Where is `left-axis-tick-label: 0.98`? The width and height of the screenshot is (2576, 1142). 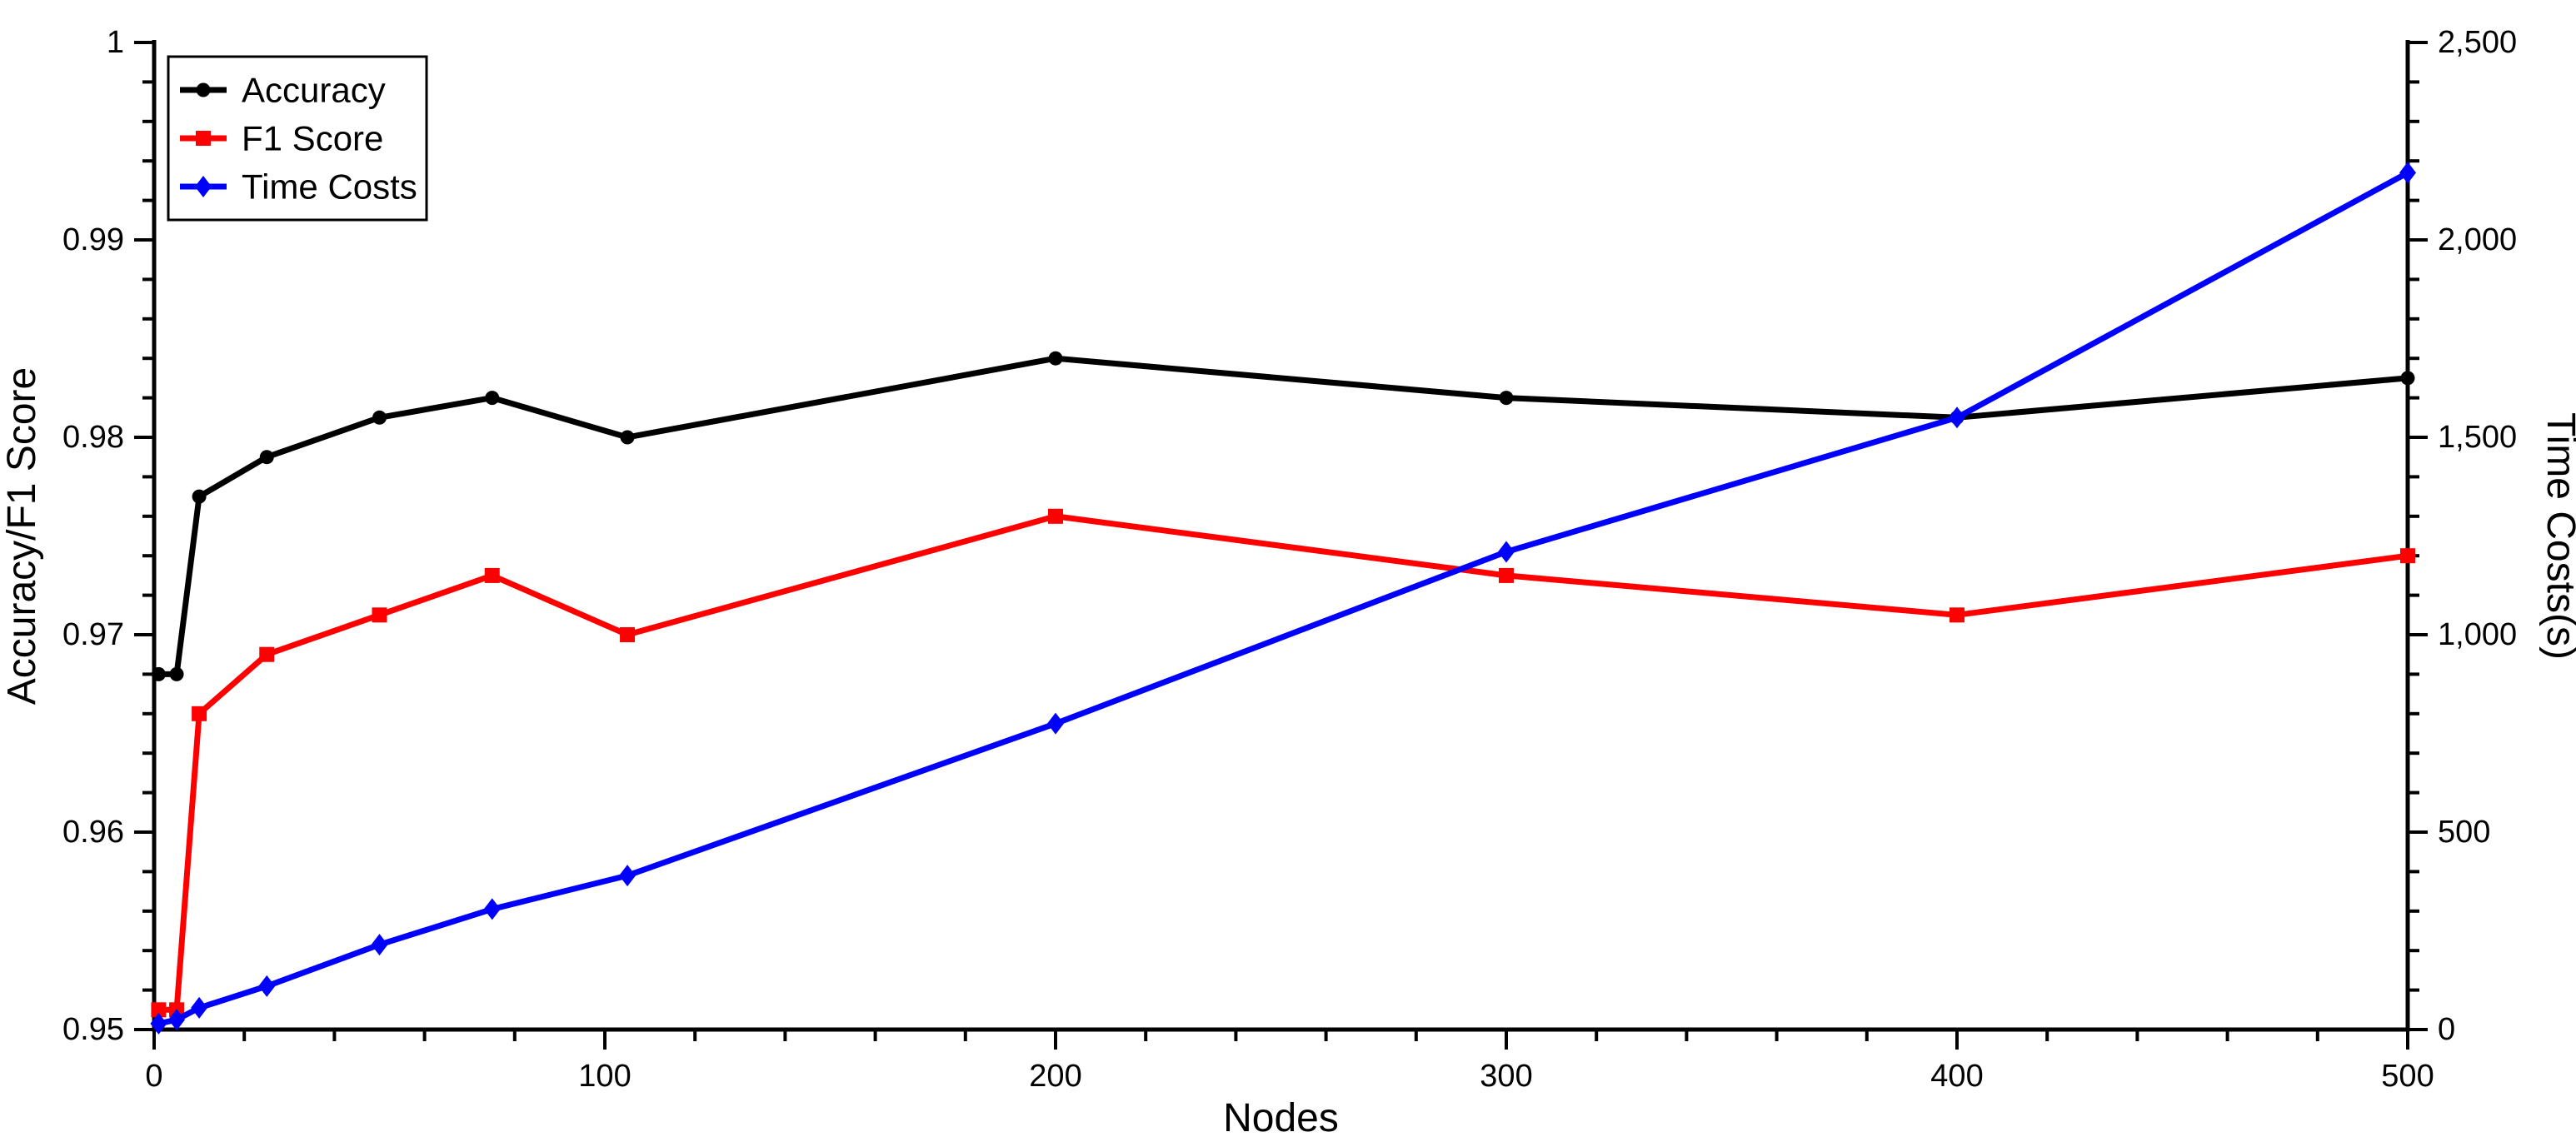
left-axis-tick-label: 0.98 is located at coordinates (93, 437).